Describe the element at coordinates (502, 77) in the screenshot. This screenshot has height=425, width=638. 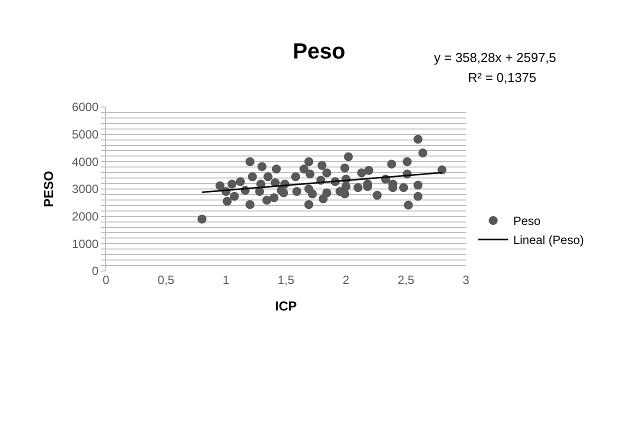
I see `text: R² = 0,1375` at that location.